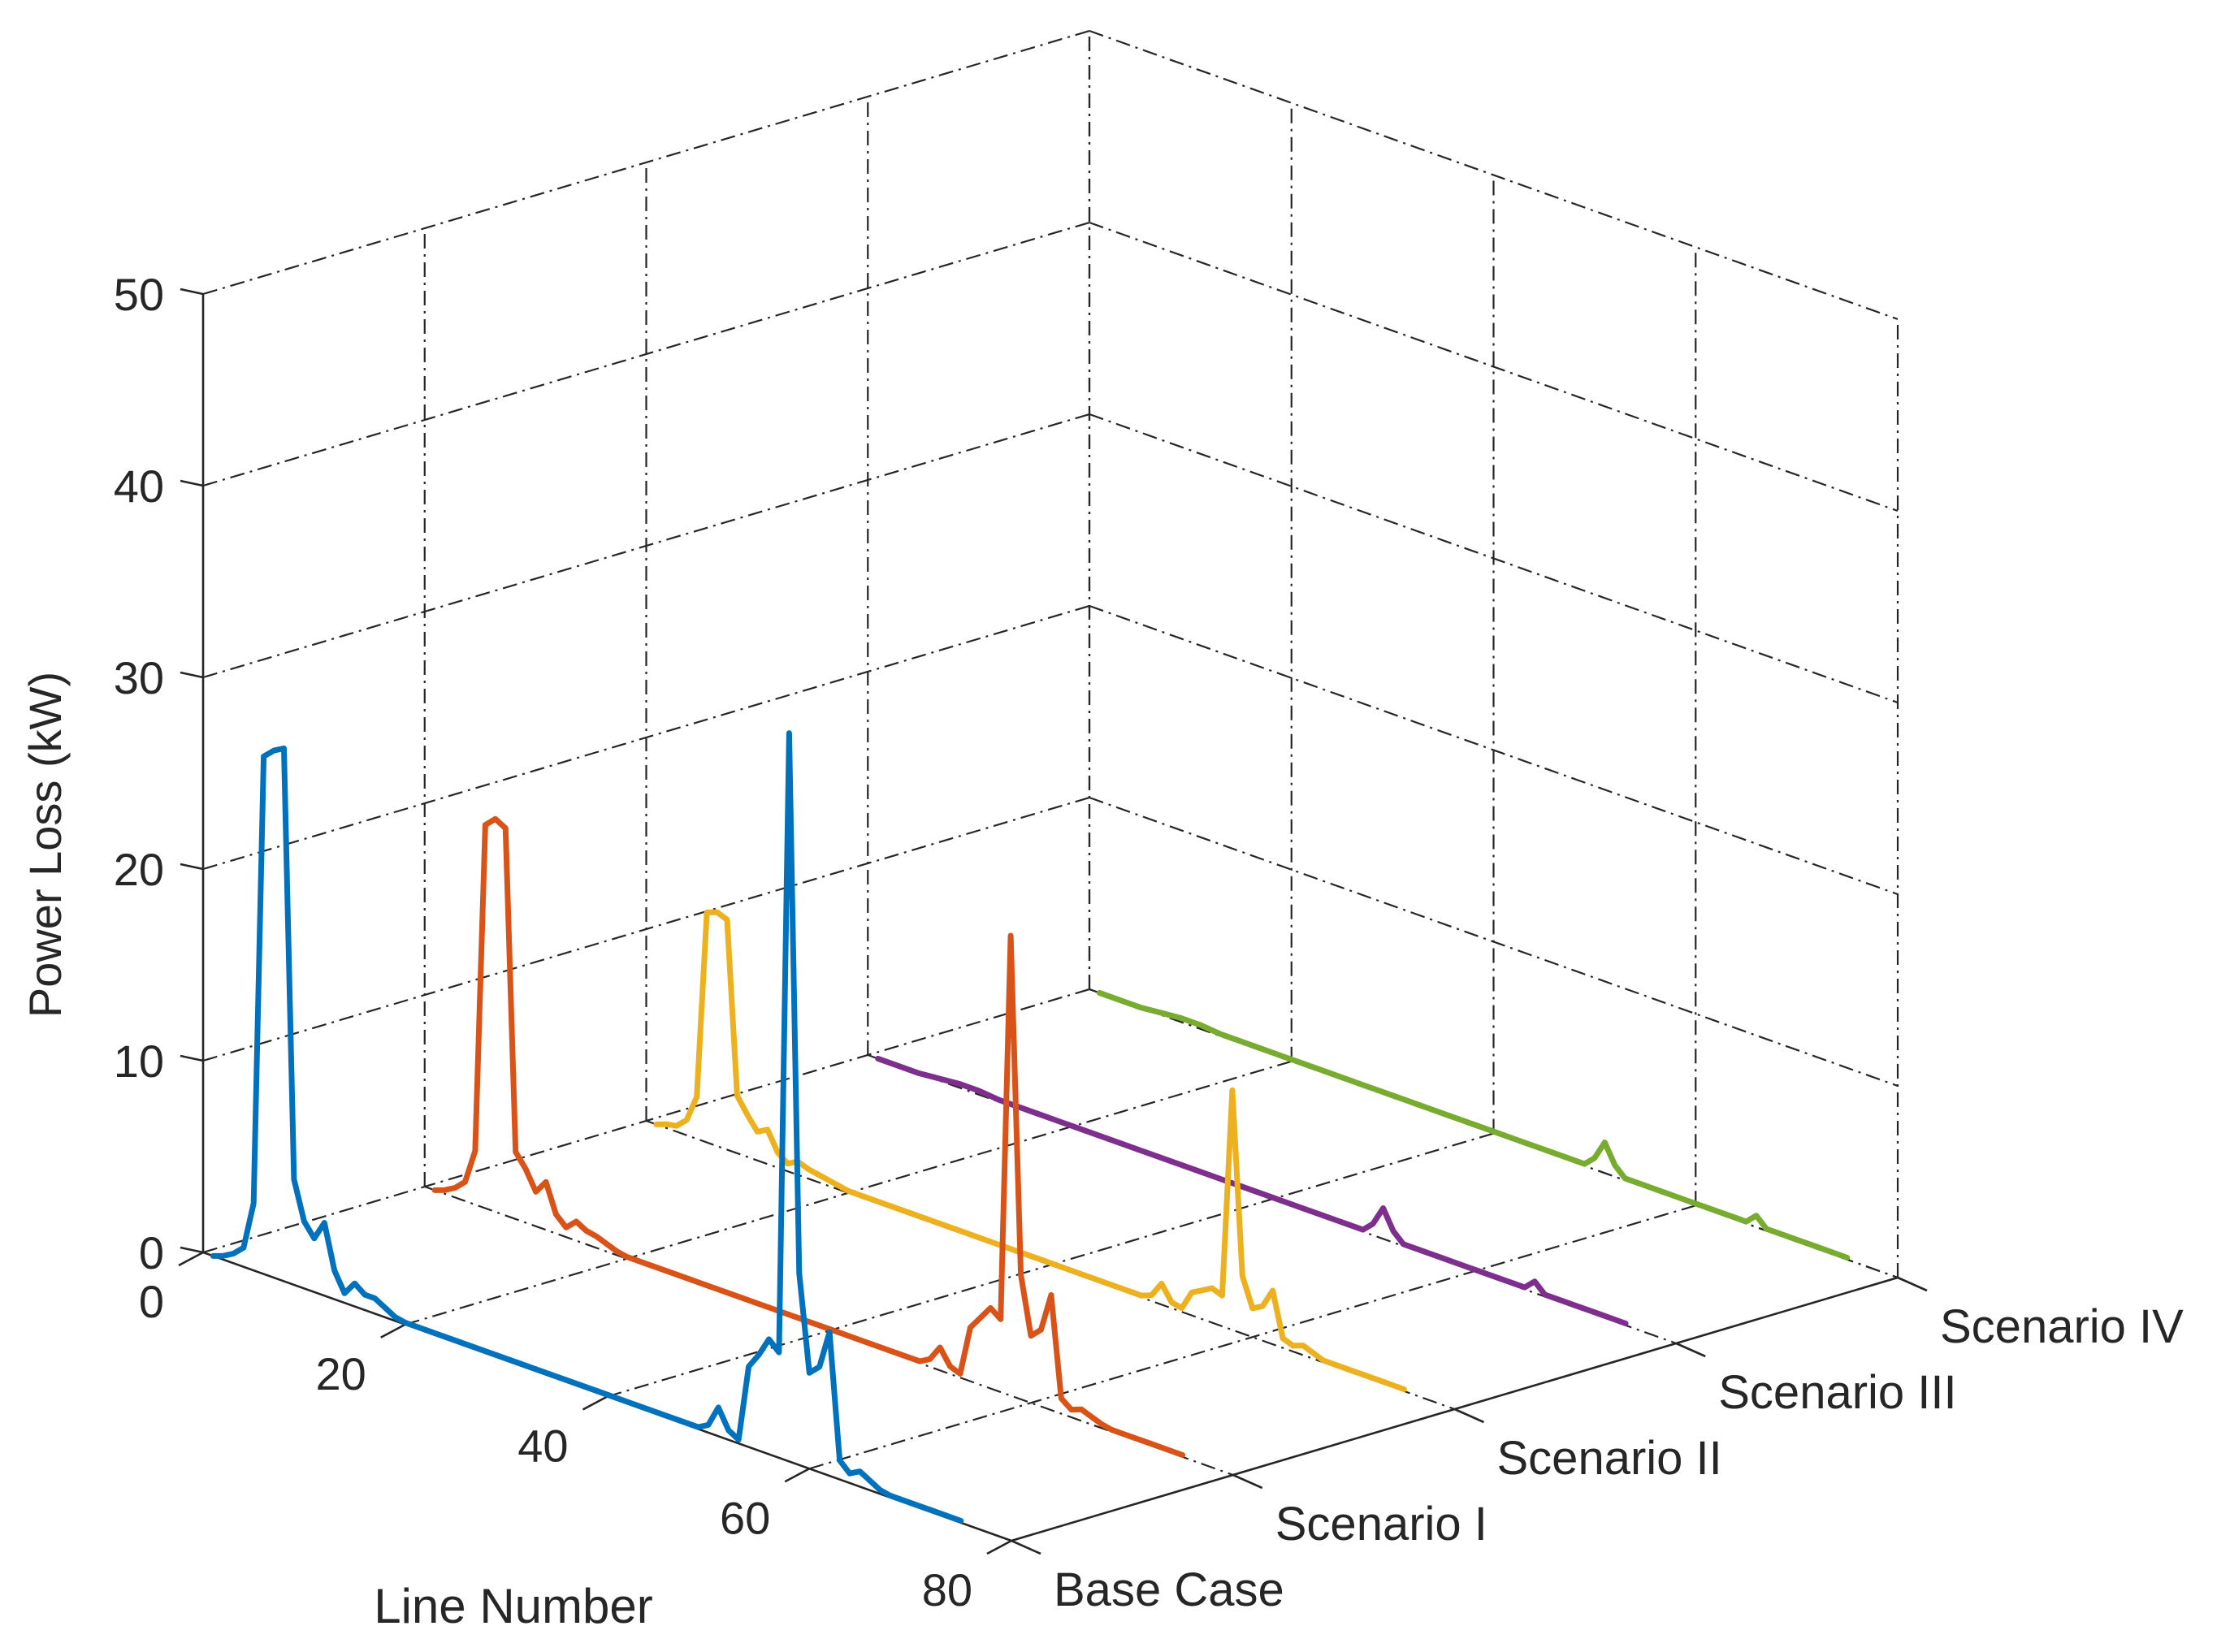 The width and height of the screenshot is (2230, 1652). I want to click on series-line-scenario-ii, so click(1030, 1150).